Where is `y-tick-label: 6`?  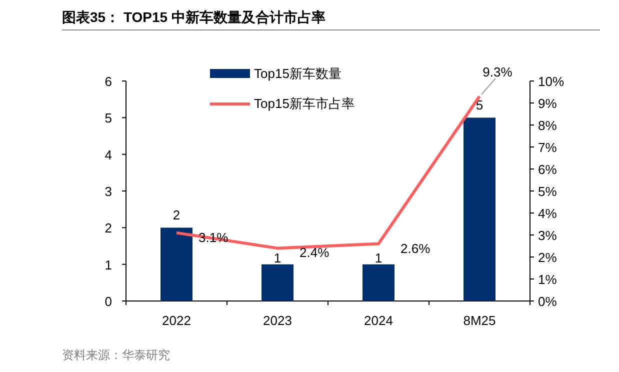
y-tick-label: 6 is located at coordinates (108, 81).